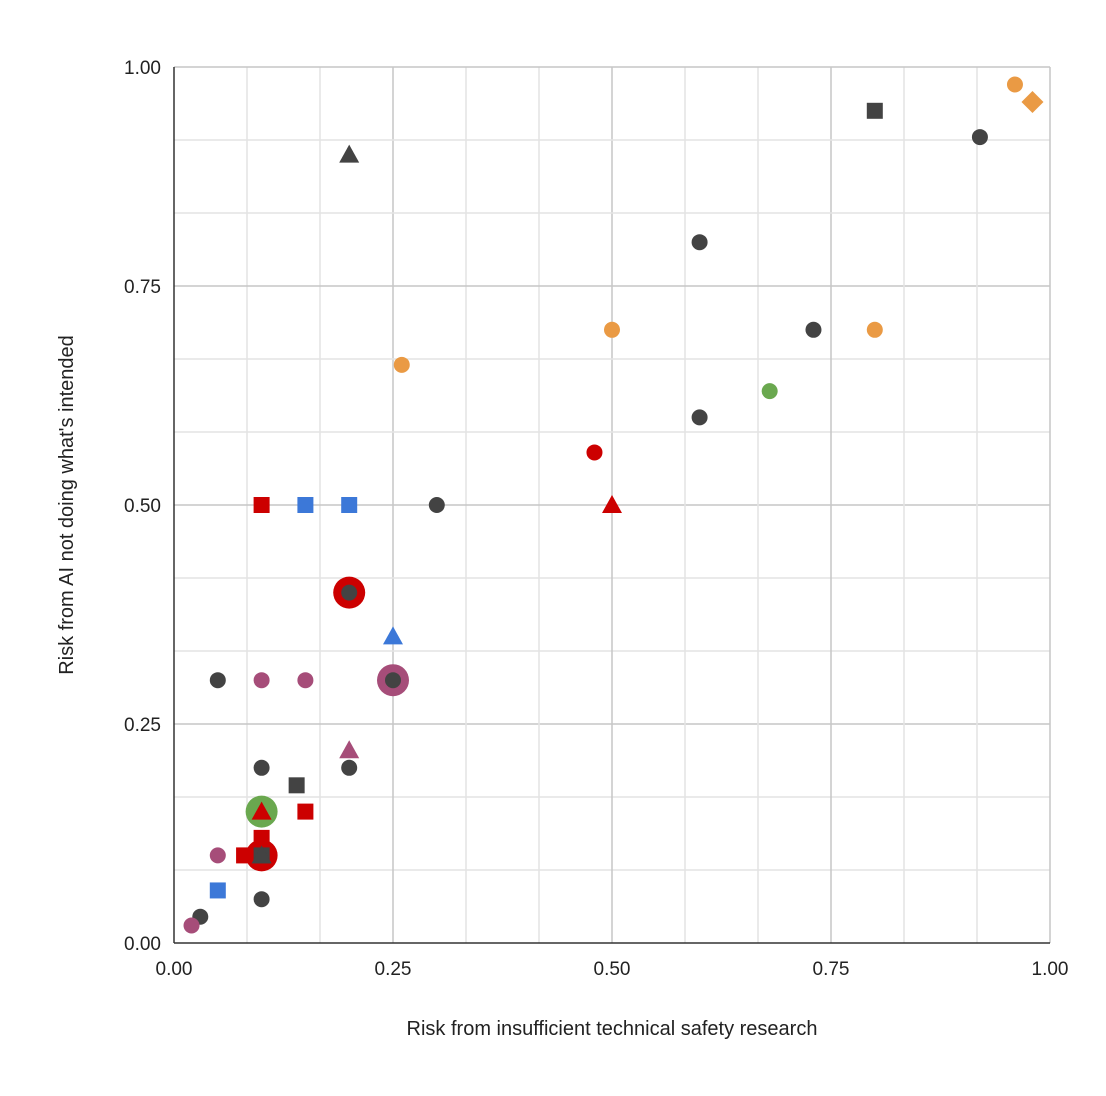 This screenshot has width=1106, height=1096. Describe the element at coordinates (142, 725) in the screenshot. I see `y-tick-label: 0.25` at that location.